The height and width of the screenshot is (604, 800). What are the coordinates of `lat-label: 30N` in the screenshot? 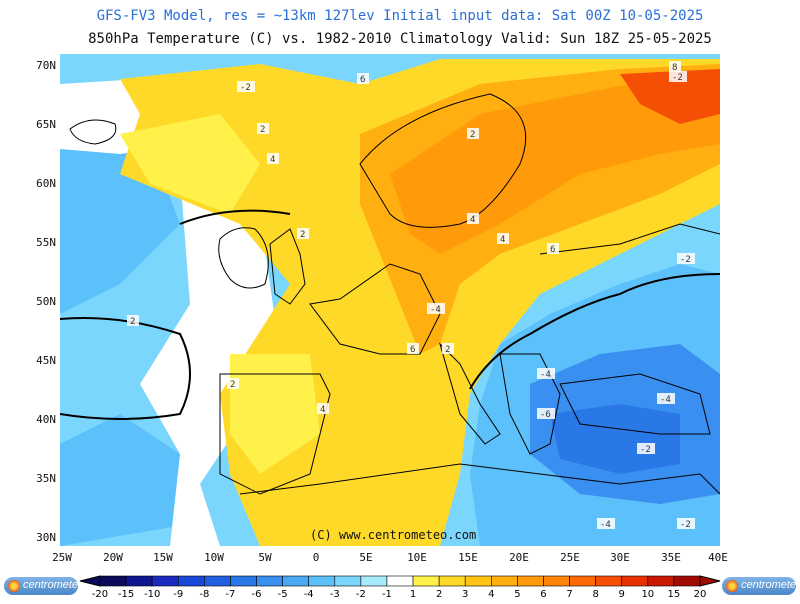 It's located at (46, 537).